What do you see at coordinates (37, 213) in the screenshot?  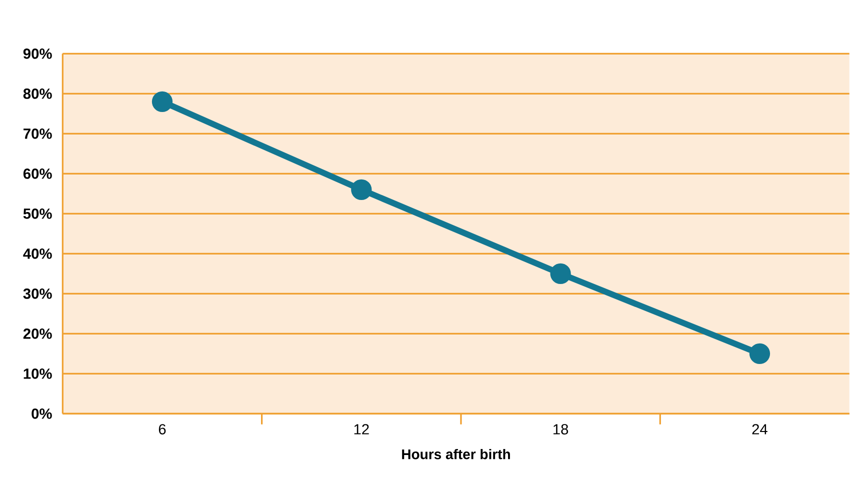 I see `y-tick-label: 50%` at bounding box center [37, 213].